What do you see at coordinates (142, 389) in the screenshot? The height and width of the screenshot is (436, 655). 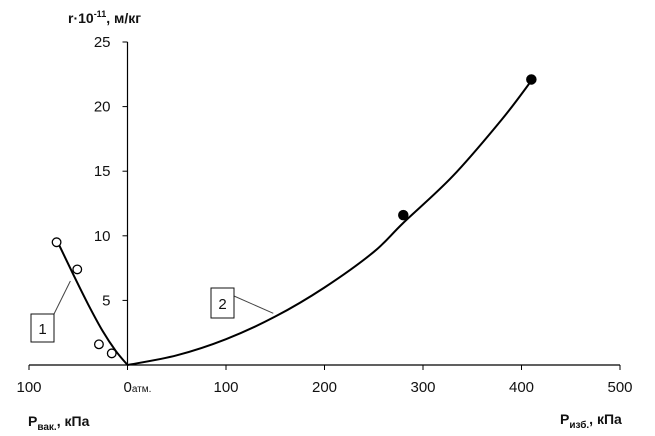 I see `x-tick-zero-suffix: атм.` at bounding box center [142, 389].